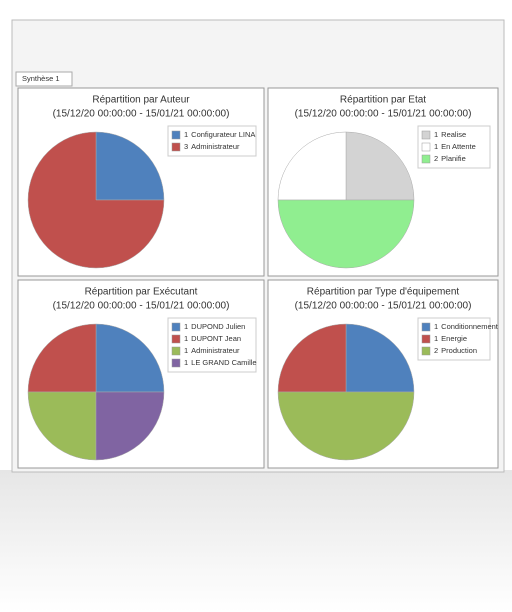  I want to click on legend-label: Production, so click(459, 350).